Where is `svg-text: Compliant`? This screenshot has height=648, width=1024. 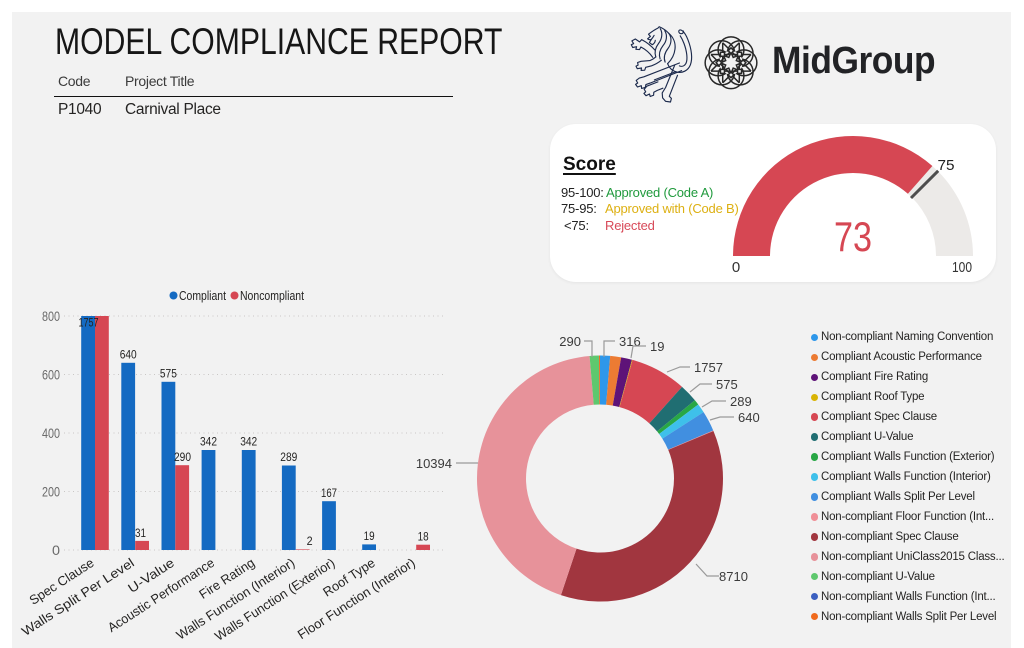
svg-text: Compliant is located at coordinates (202, 295).